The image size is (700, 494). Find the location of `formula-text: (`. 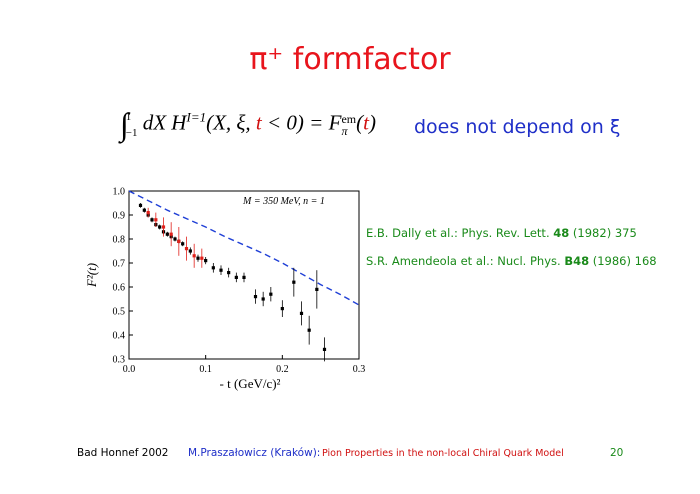

formula-text: ( is located at coordinates (360, 122).